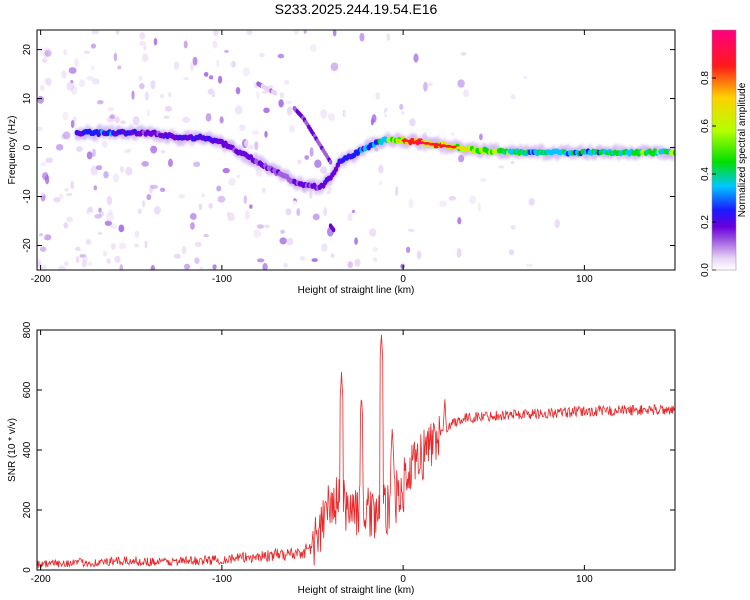 This screenshot has width=750, height=600. What do you see at coordinates (27, 389) in the screenshot?
I see `snr-y-tick-label: 600` at bounding box center [27, 389].